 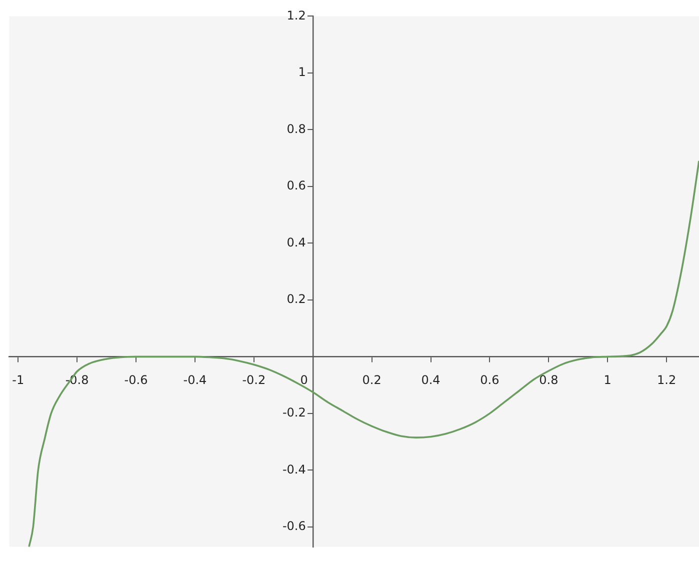 What do you see at coordinates (296, 15) in the screenshot?
I see `y-tick-label: 1.2` at bounding box center [296, 15].